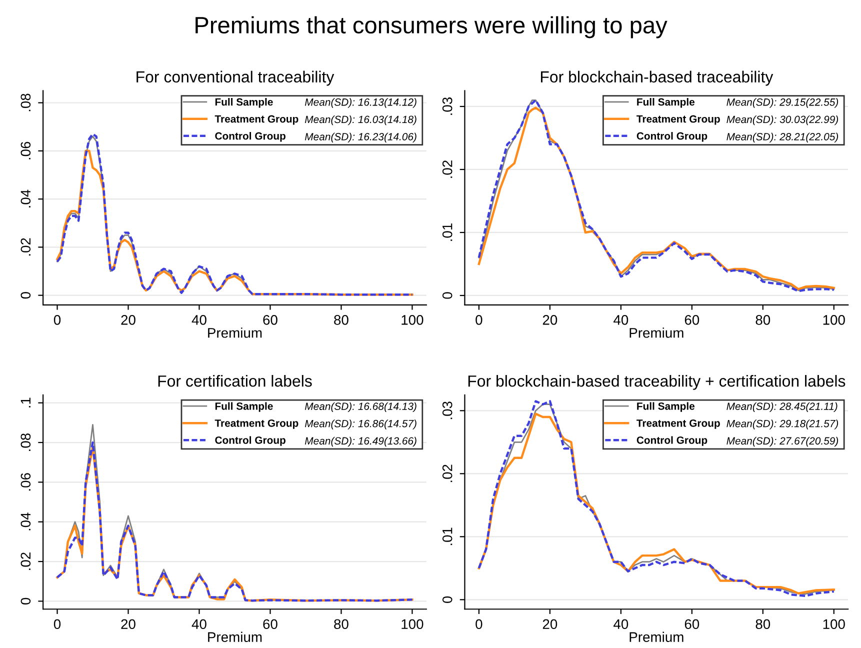 The image size is (861, 648). What do you see at coordinates (657, 78) in the screenshot?
I see `chart-title: For blockchain-based traceability` at bounding box center [657, 78].